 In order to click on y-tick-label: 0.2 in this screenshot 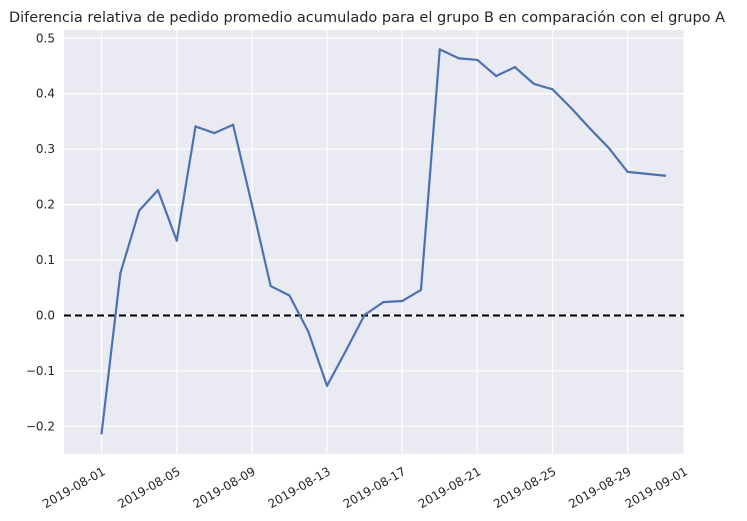, I will do `click(45, 205)`.